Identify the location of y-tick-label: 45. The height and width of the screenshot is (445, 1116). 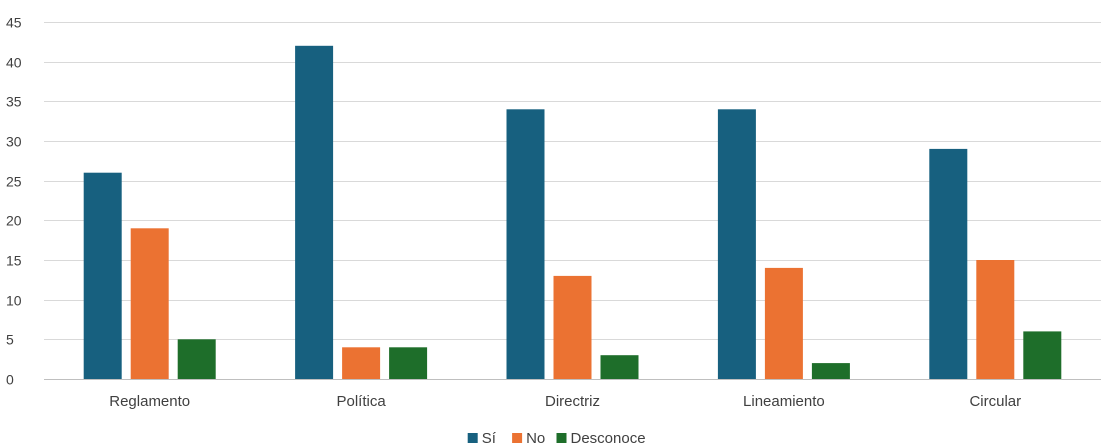
(14, 23).